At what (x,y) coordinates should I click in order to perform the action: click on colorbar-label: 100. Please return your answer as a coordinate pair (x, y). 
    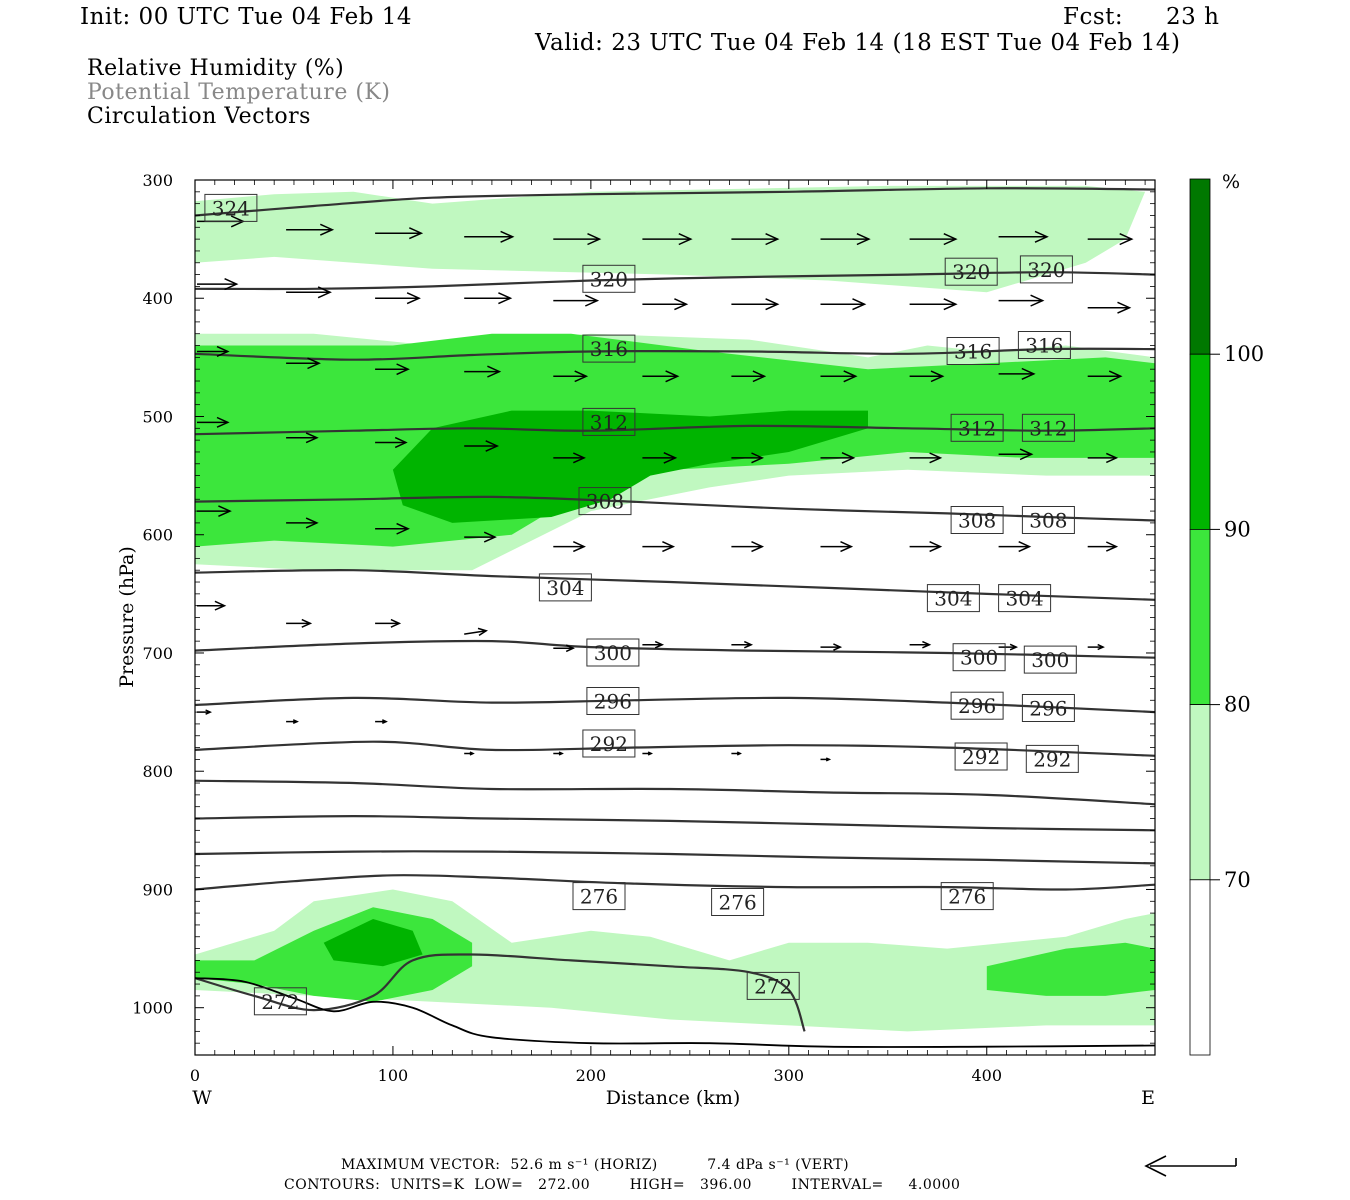
    Looking at the image, I should click on (1244, 354).